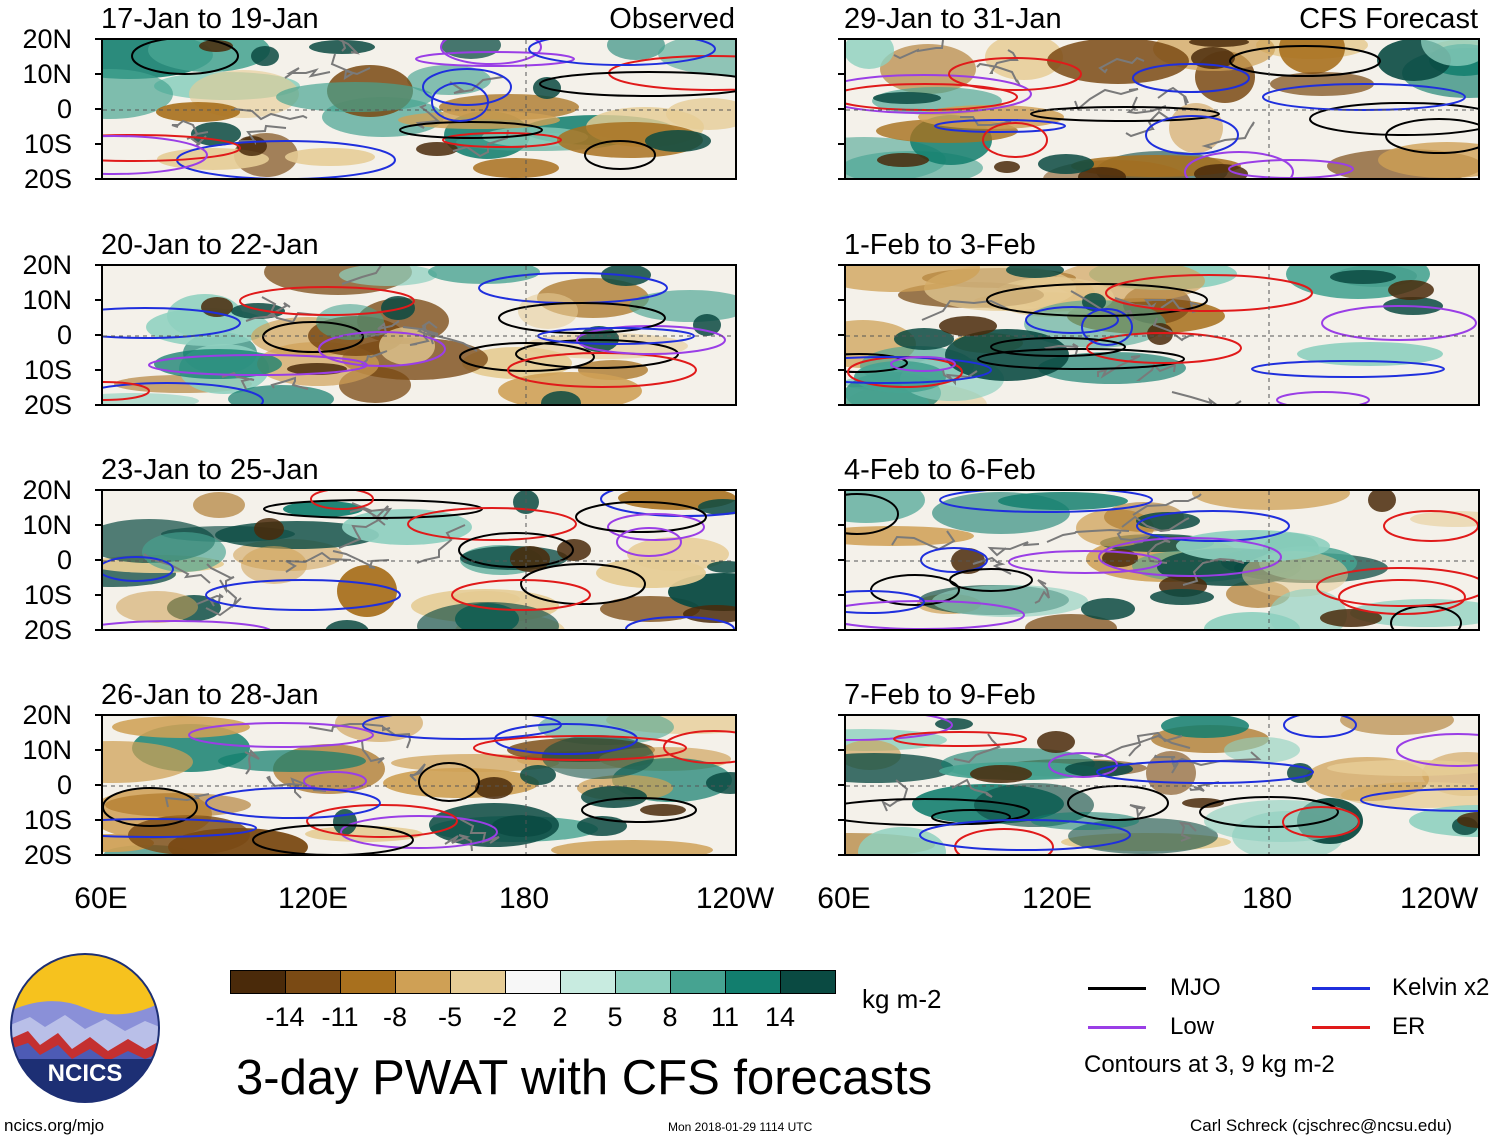  I want to click on main-title: 3-day PWAT with CFS forecasts, so click(584, 1078).